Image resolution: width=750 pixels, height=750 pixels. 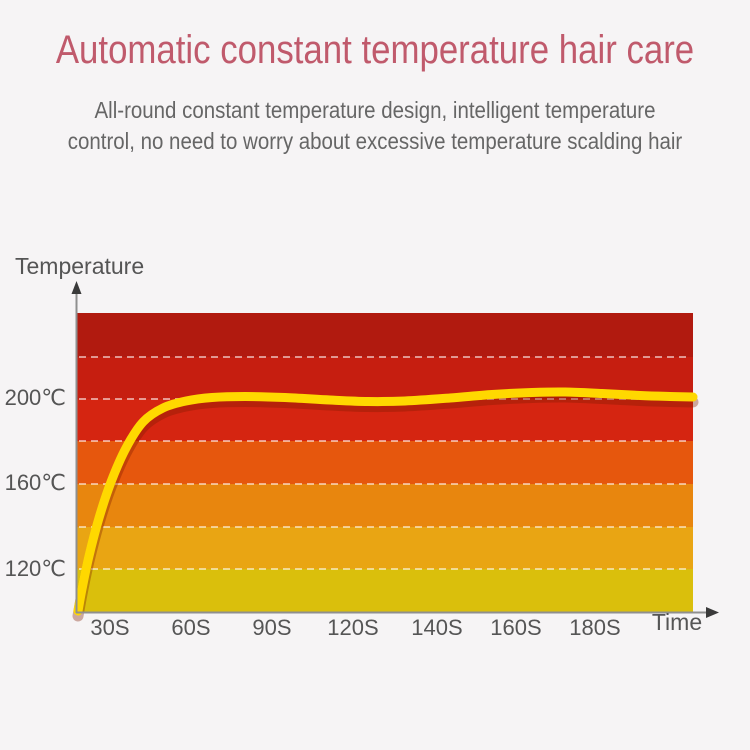 What do you see at coordinates (80, 266) in the screenshot?
I see `y-axis-title: Temperature` at bounding box center [80, 266].